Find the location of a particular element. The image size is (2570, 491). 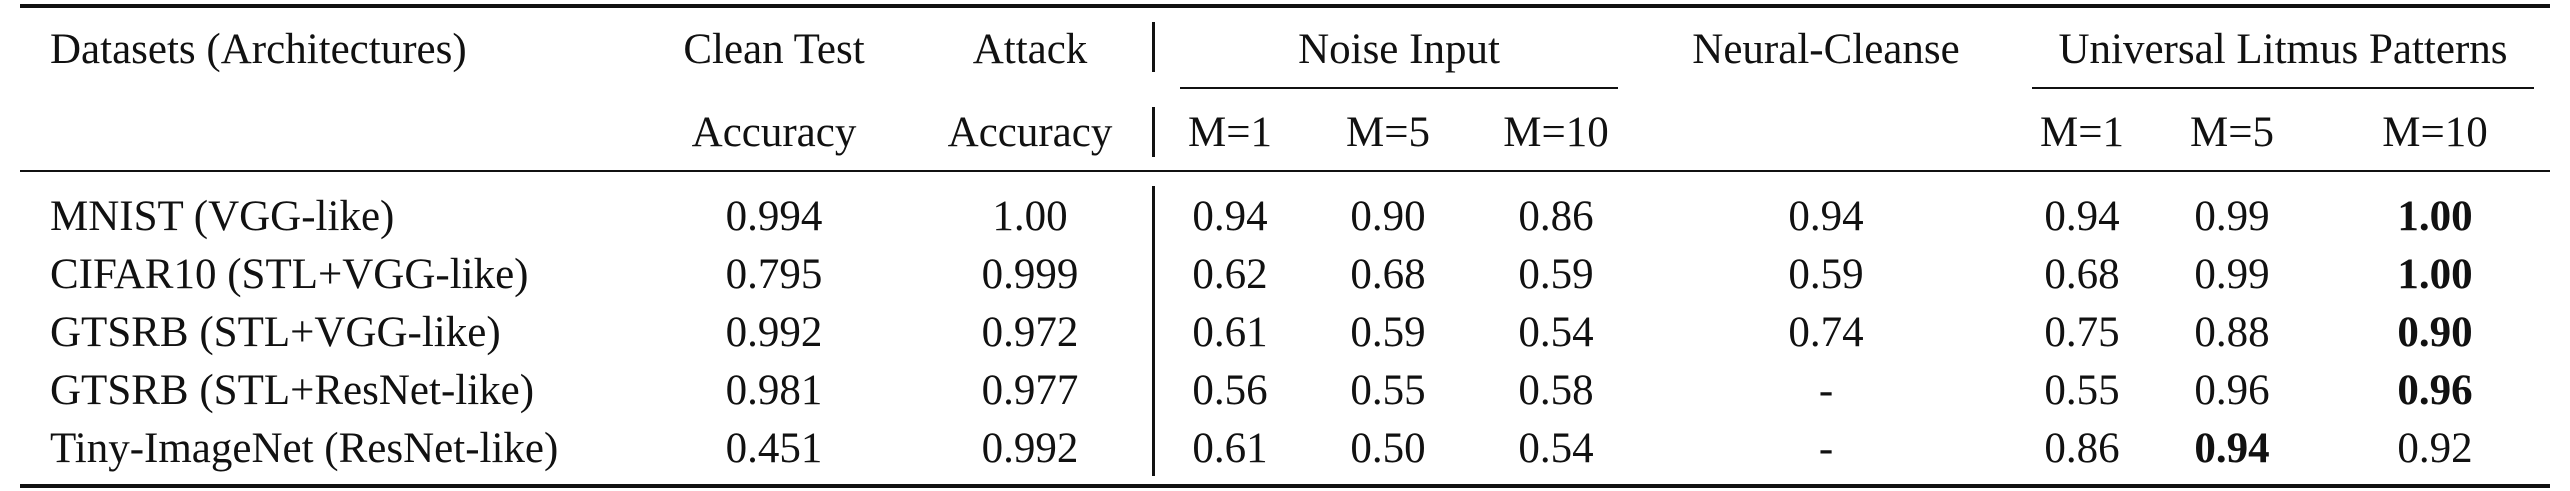

cell-ulp-m10: 0.96 is located at coordinates (2435, 390).